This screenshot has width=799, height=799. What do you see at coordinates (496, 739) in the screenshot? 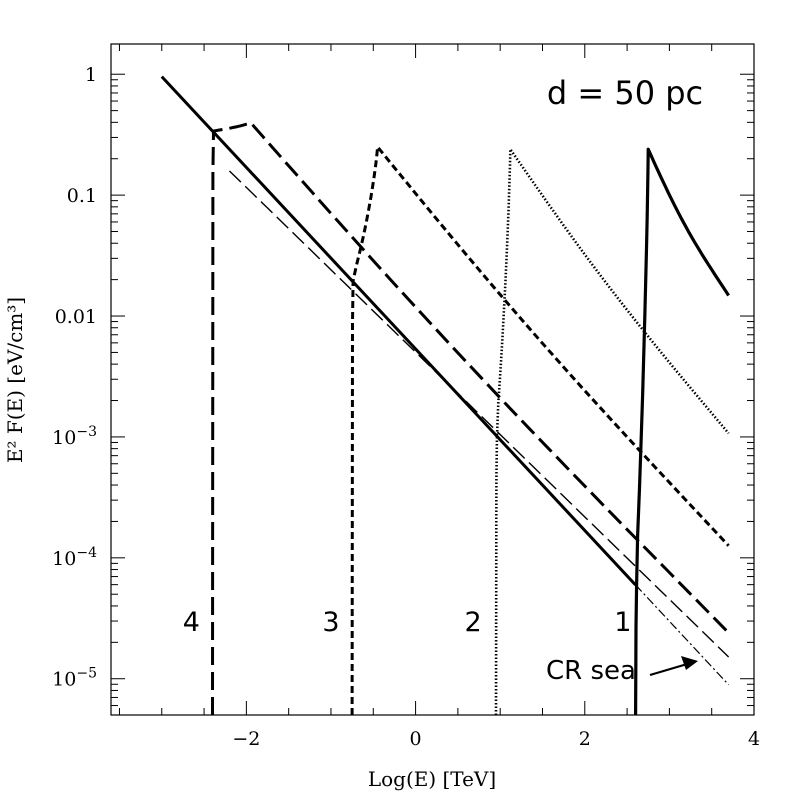
I see `x-tick-labels: −2 0 2 4` at bounding box center [496, 739].